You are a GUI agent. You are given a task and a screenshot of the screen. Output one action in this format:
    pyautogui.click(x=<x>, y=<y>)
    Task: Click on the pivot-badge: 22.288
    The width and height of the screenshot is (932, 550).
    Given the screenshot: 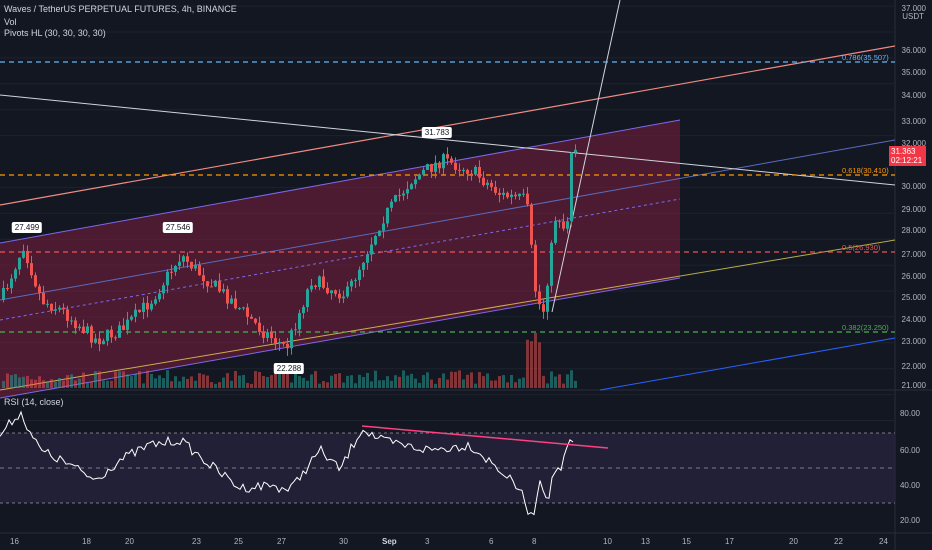 What is the action you would take?
    pyautogui.click(x=289, y=368)
    